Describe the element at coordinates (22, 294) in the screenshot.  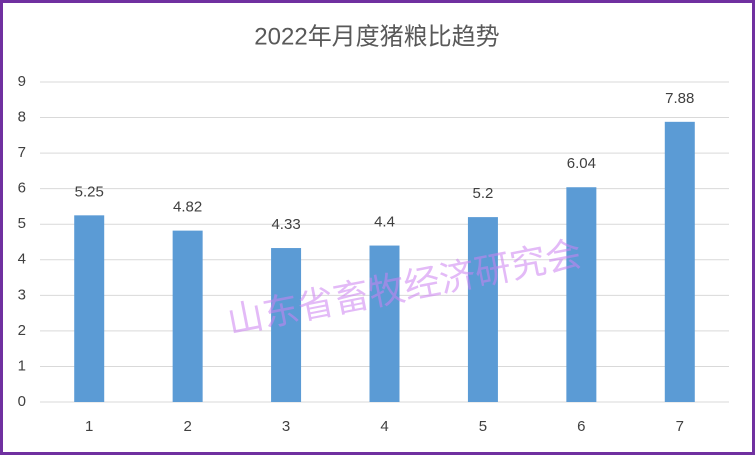
I see `y-tick-label: 3` at that location.